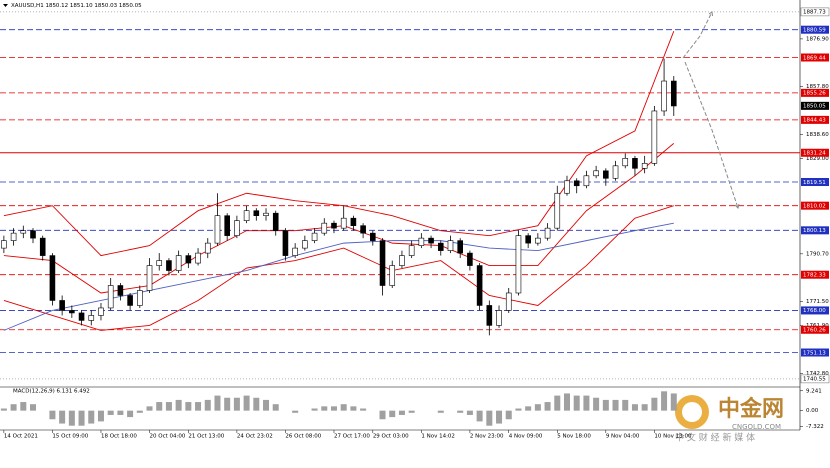  Describe the element at coordinates (673, 437) in the screenshot. I see `x-tick-label: 10 Nov 13:00` at that location.